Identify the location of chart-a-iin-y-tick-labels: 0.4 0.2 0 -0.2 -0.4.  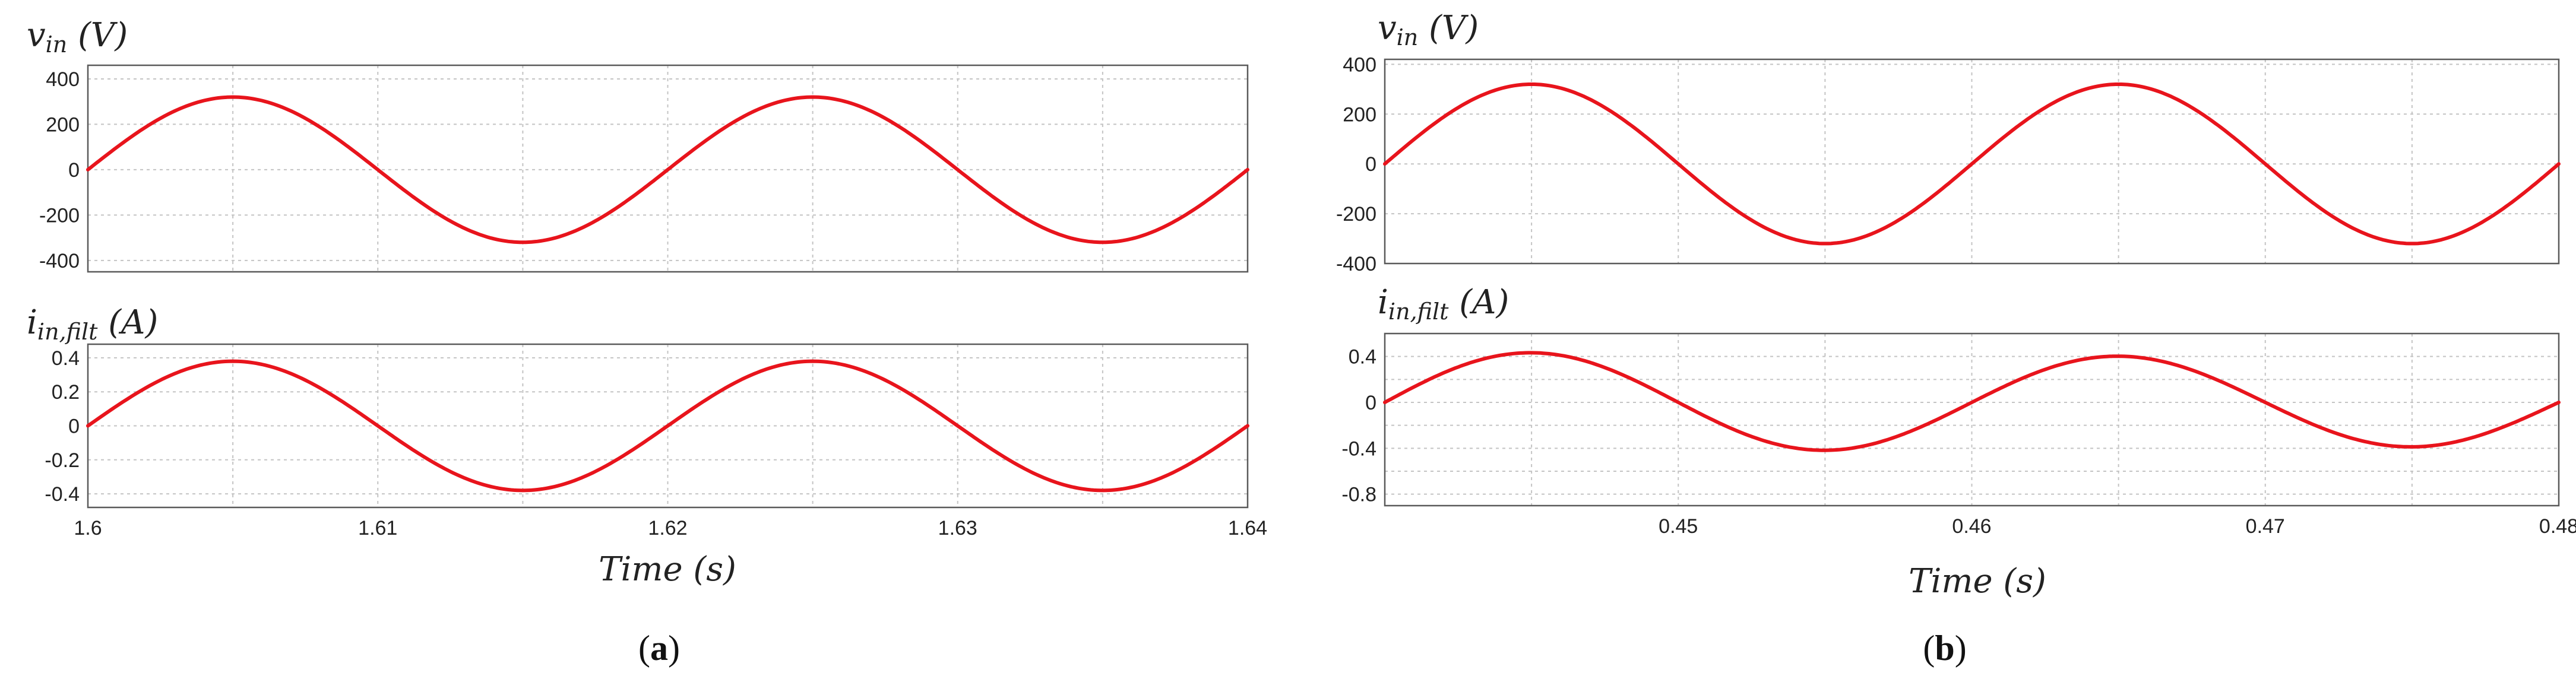
(62, 426).